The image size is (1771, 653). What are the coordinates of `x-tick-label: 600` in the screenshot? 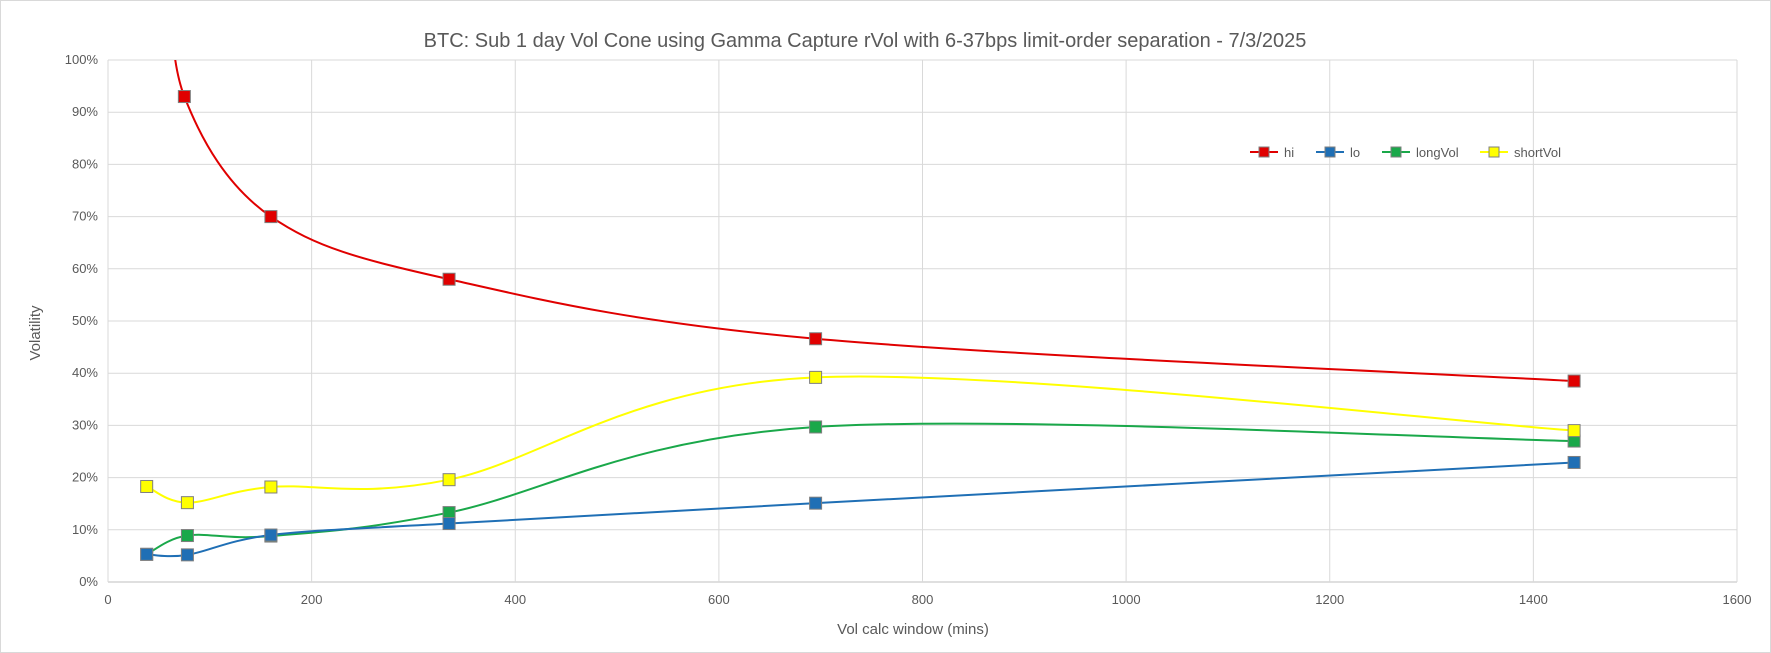 It's located at (719, 599).